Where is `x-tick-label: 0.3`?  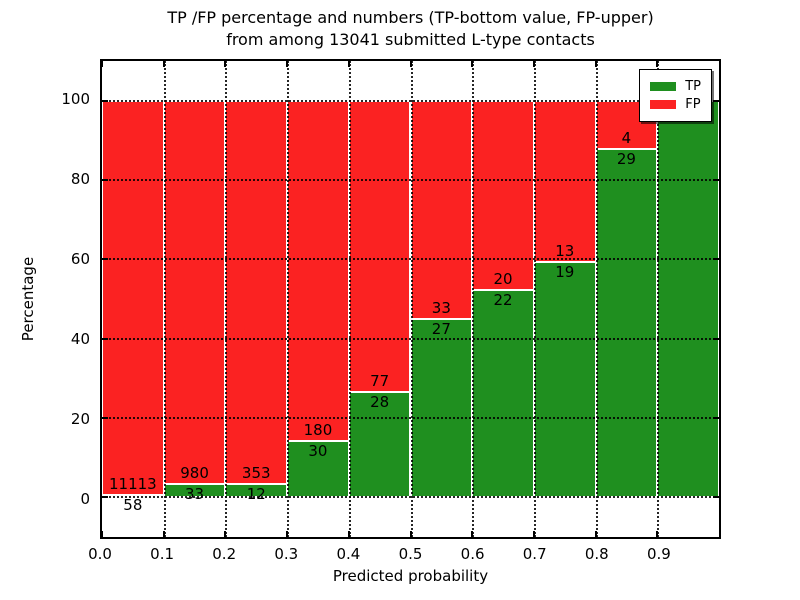
x-tick-label: 0.3 is located at coordinates (286, 554).